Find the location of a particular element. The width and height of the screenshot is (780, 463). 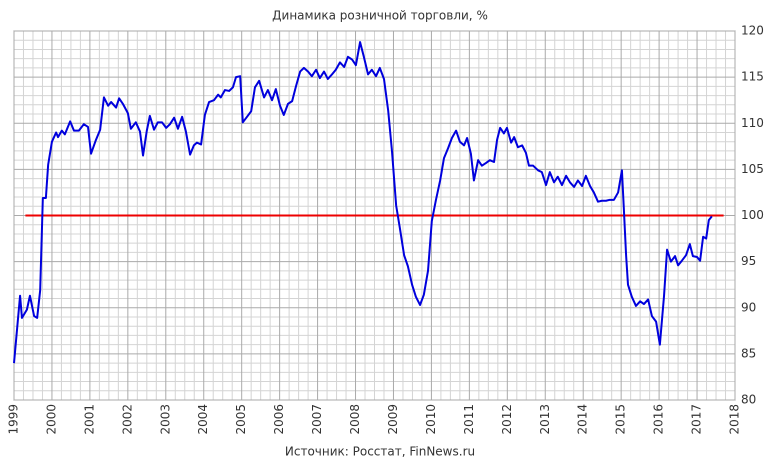

y-tick-label: 90 is located at coordinates (748, 307).